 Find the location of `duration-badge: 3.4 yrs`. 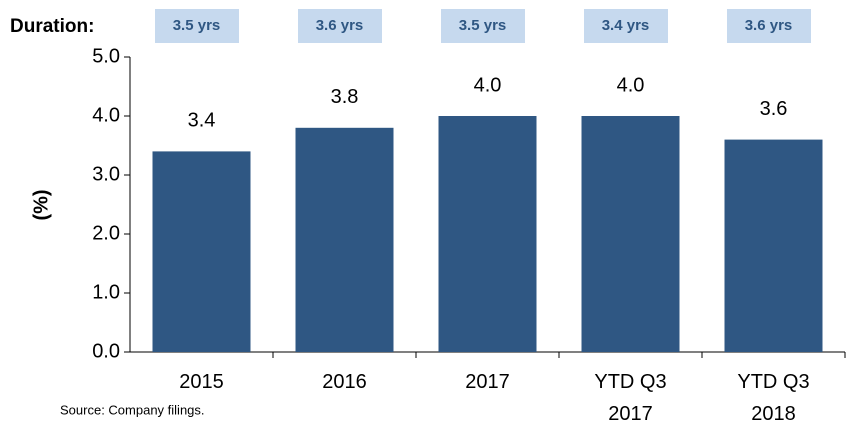

duration-badge: 3.4 yrs is located at coordinates (625, 26).